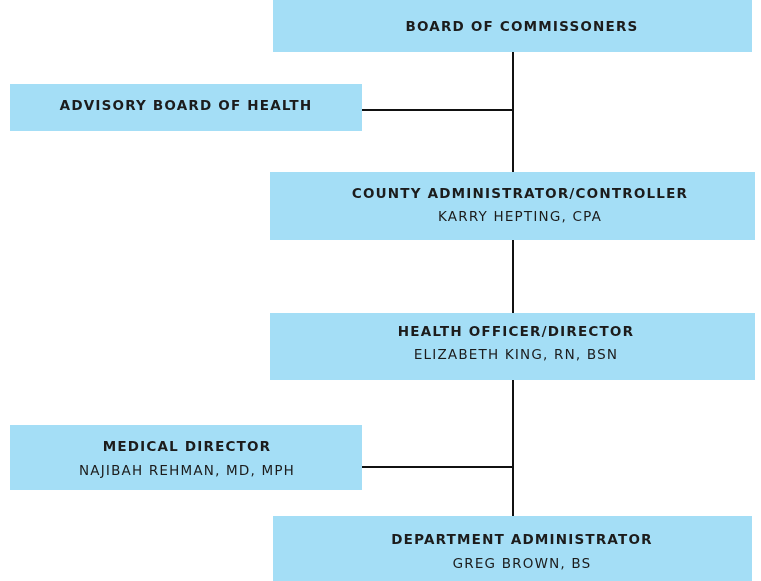 This screenshot has height=581, width=761. Describe the element at coordinates (187, 447) in the screenshot. I see `node-title: MEDICAL DIRECTOR` at that location.